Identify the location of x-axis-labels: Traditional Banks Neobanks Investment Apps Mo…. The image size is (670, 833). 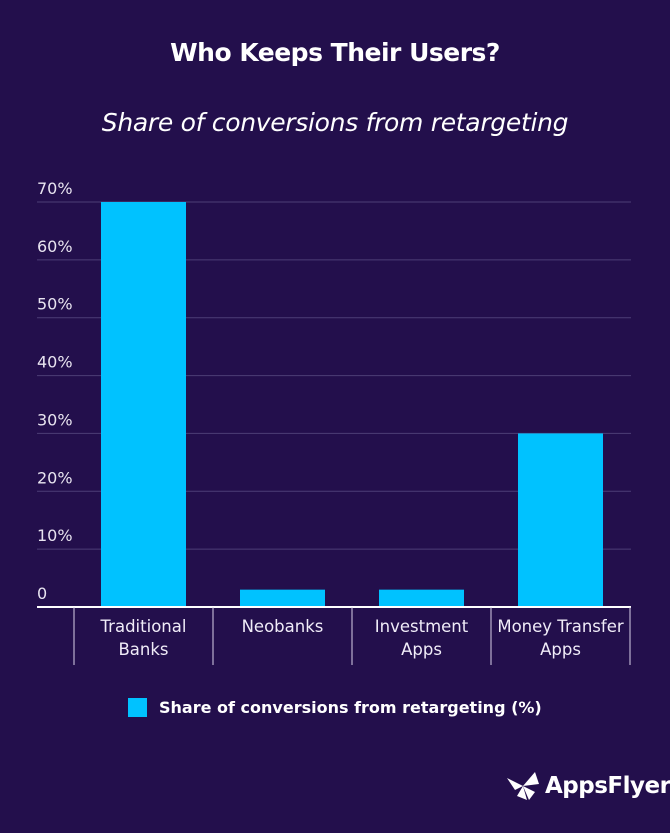
(362, 638).